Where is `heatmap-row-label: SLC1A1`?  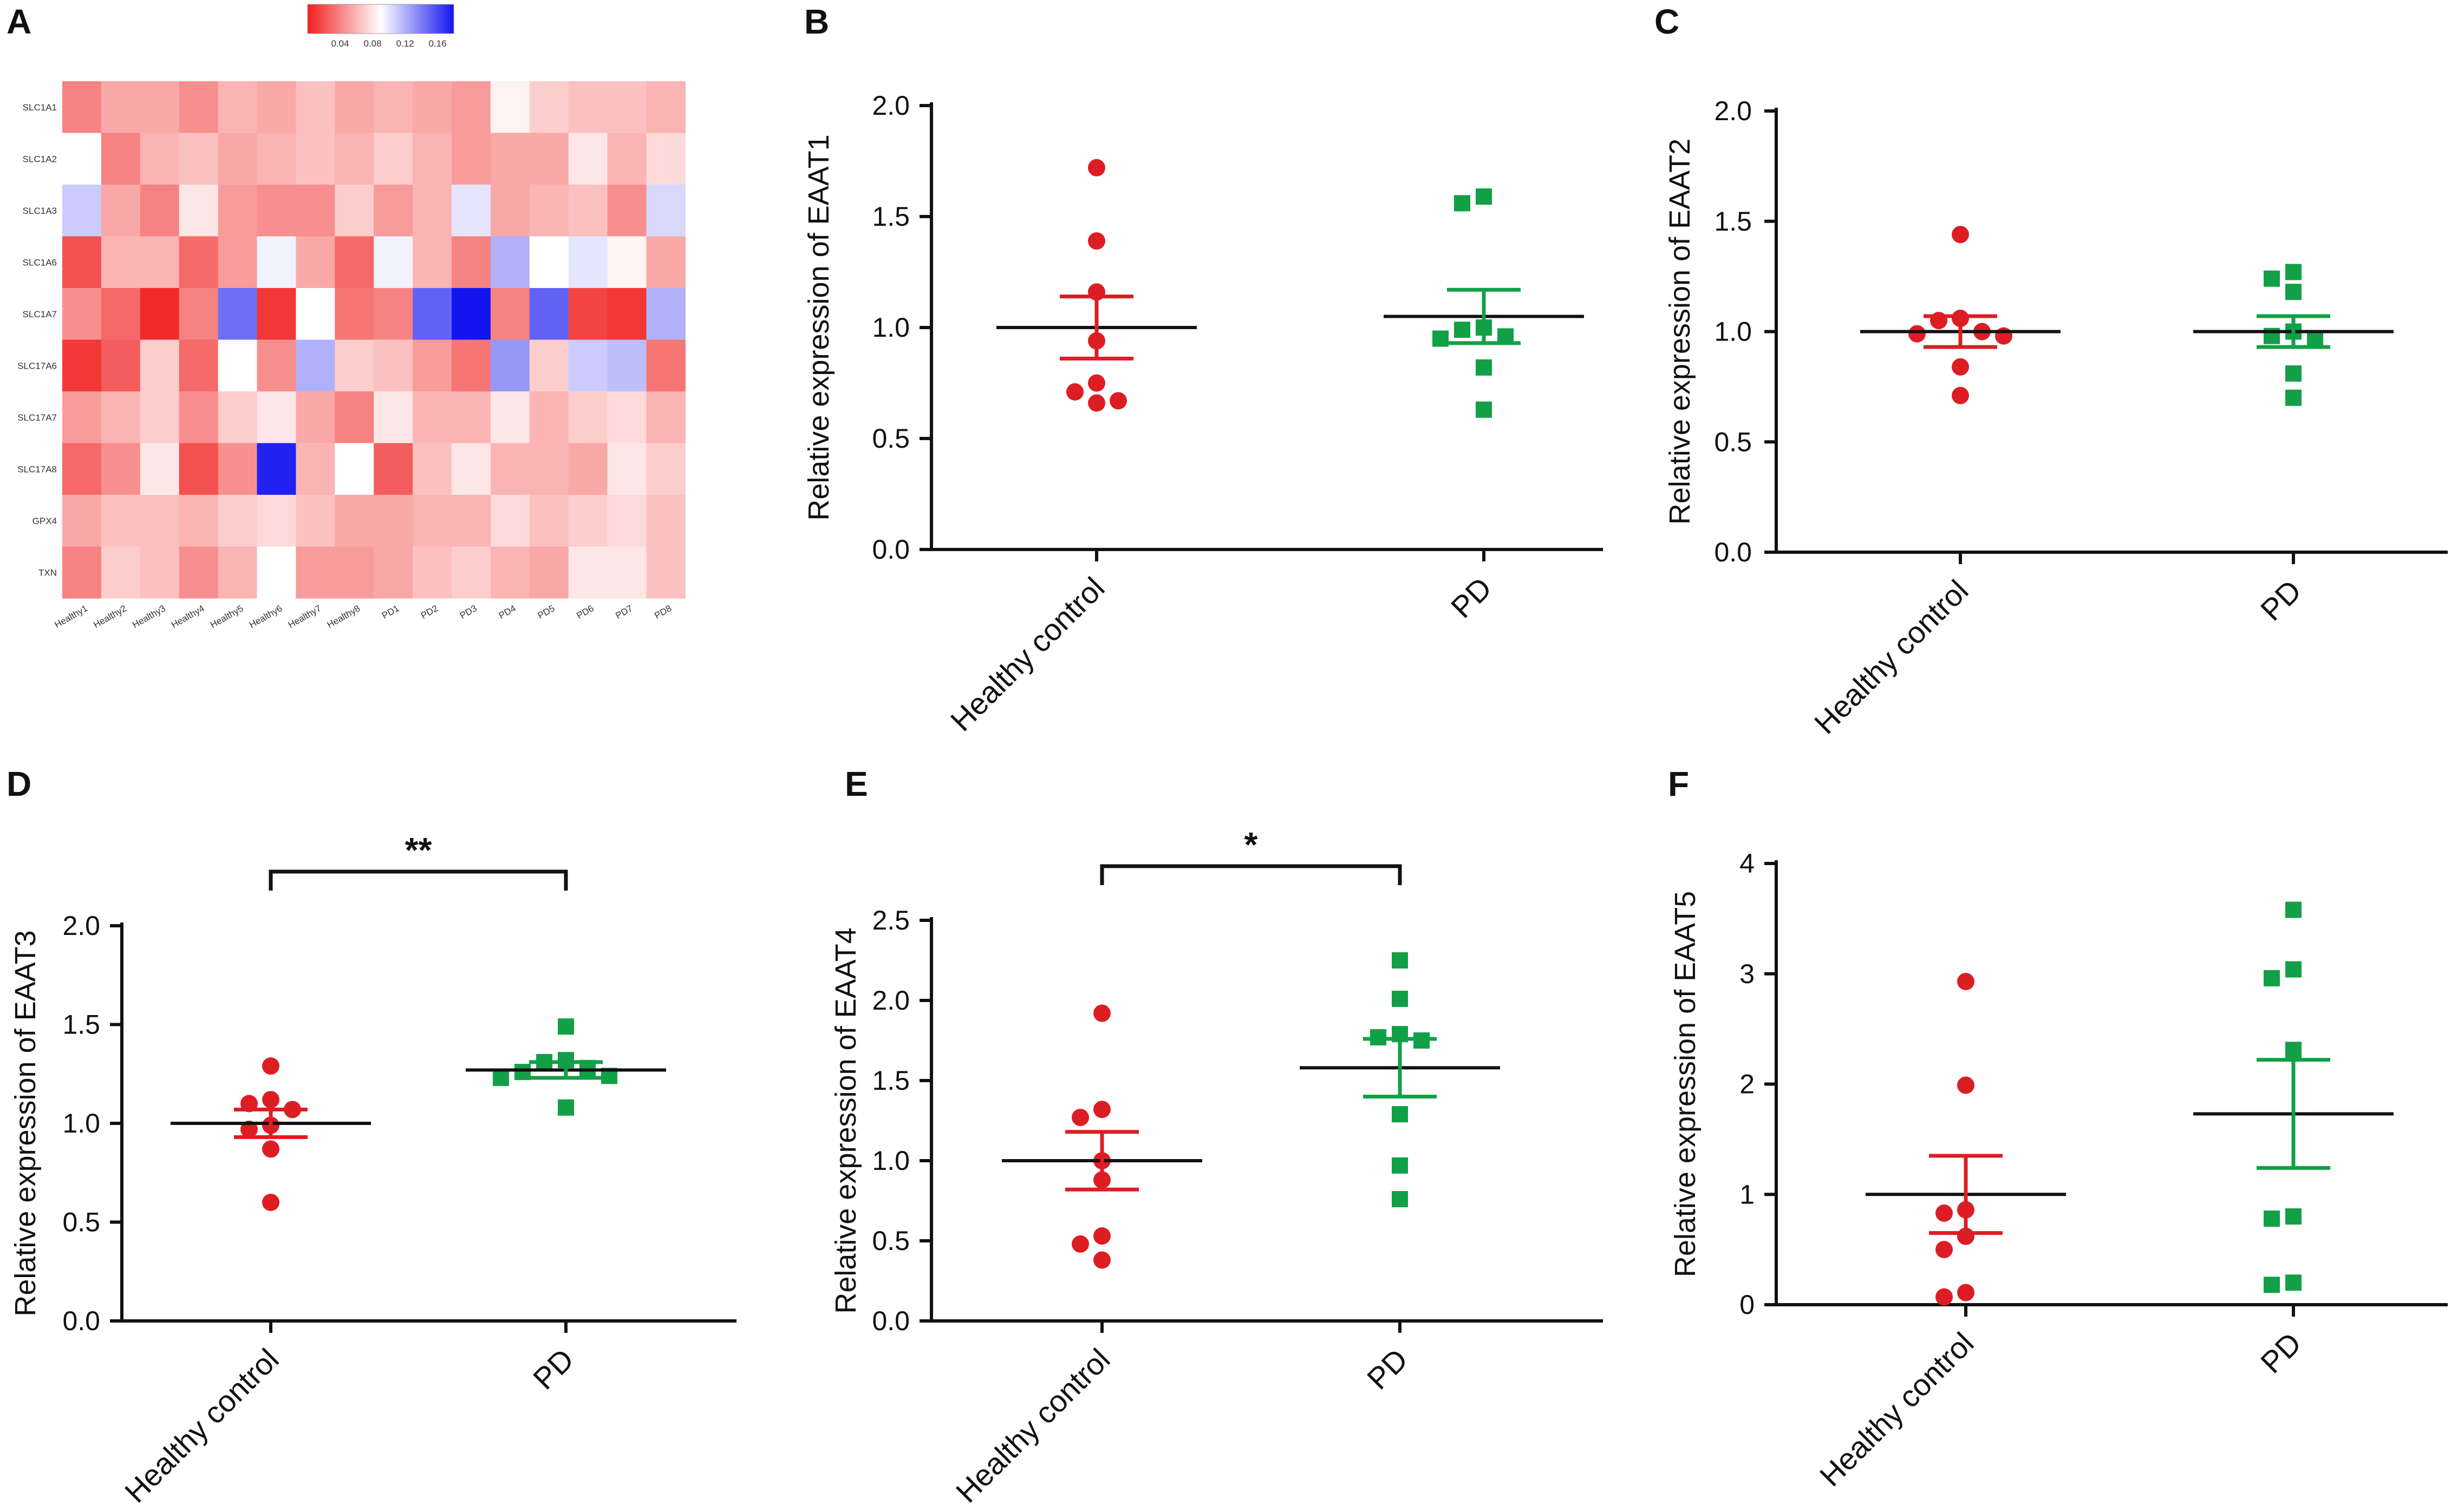 heatmap-row-label: SLC1A1 is located at coordinates (40, 107).